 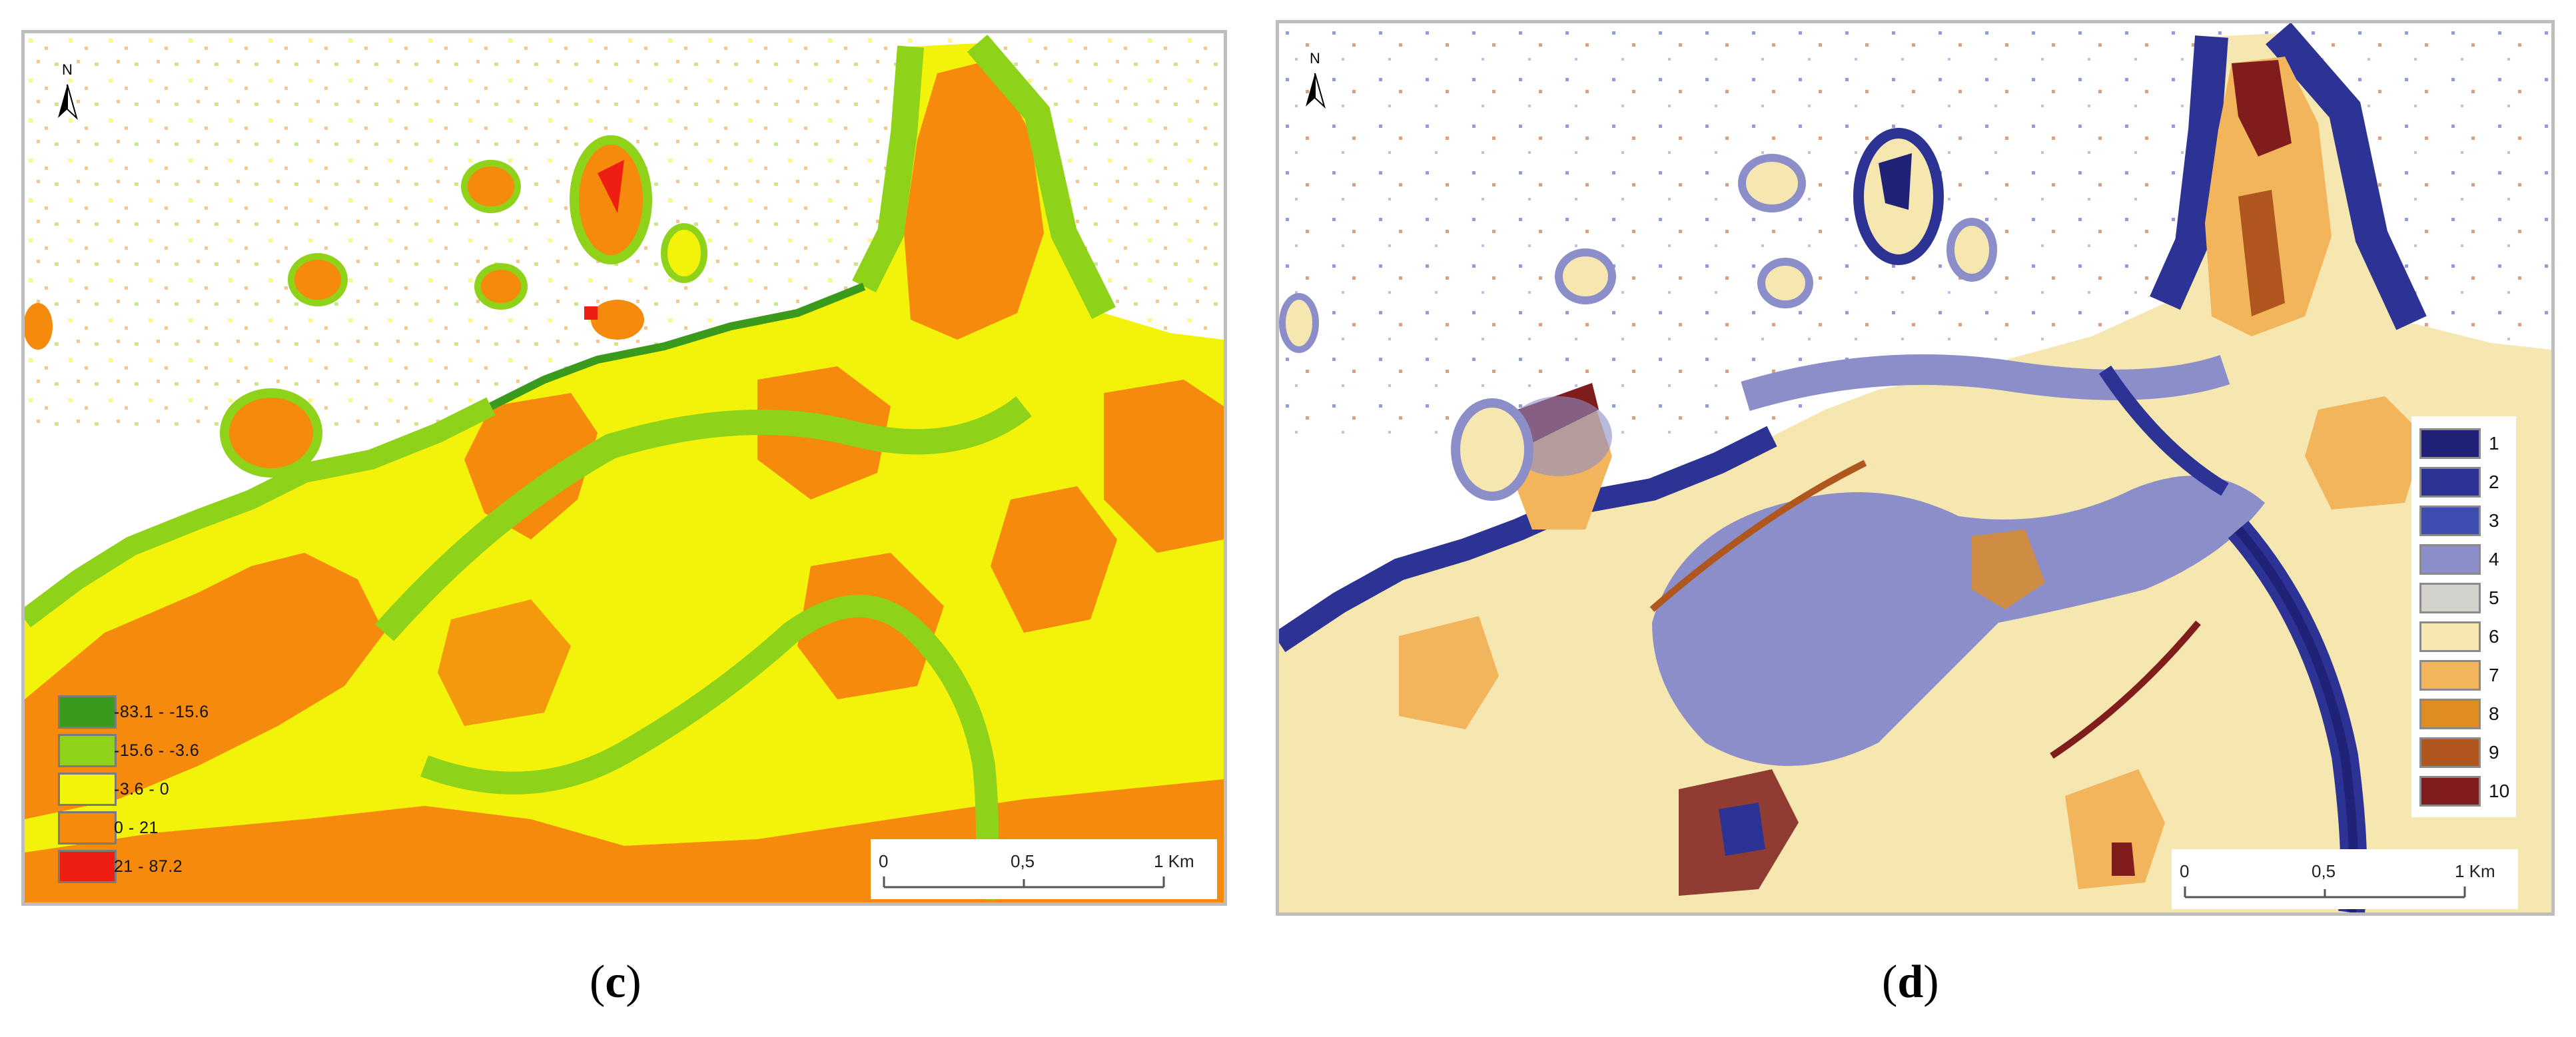 I want to click on legend-label: -3.6 - 0, so click(x=142, y=789).